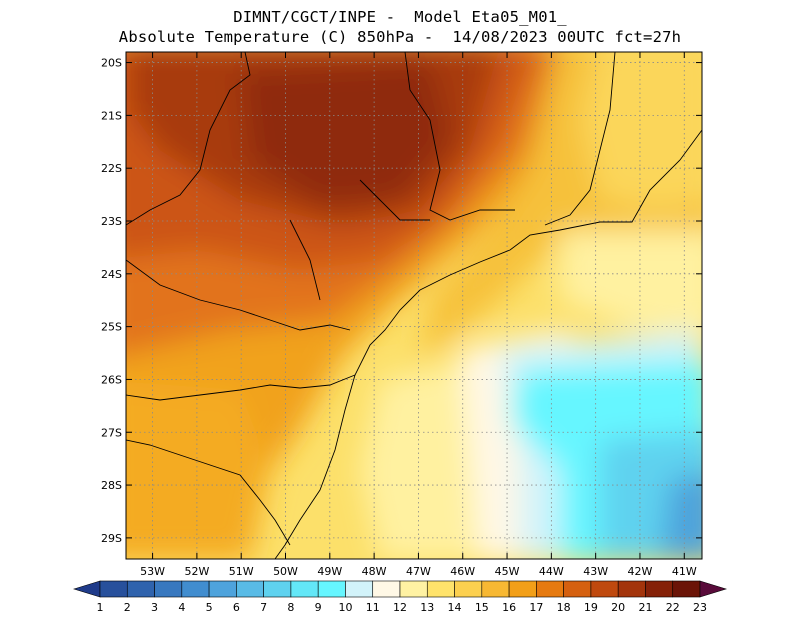 Image resolution: width=800 pixels, height=618 pixels. What do you see at coordinates (455, 607) in the screenshot?
I see `colorbar-label: 14` at bounding box center [455, 607].